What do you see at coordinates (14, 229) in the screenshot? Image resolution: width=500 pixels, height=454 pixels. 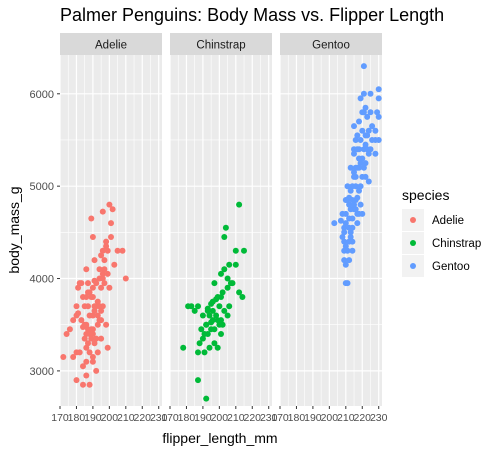 I see `y-axis-title: body_mass_g` at bounding box center [14, 229].